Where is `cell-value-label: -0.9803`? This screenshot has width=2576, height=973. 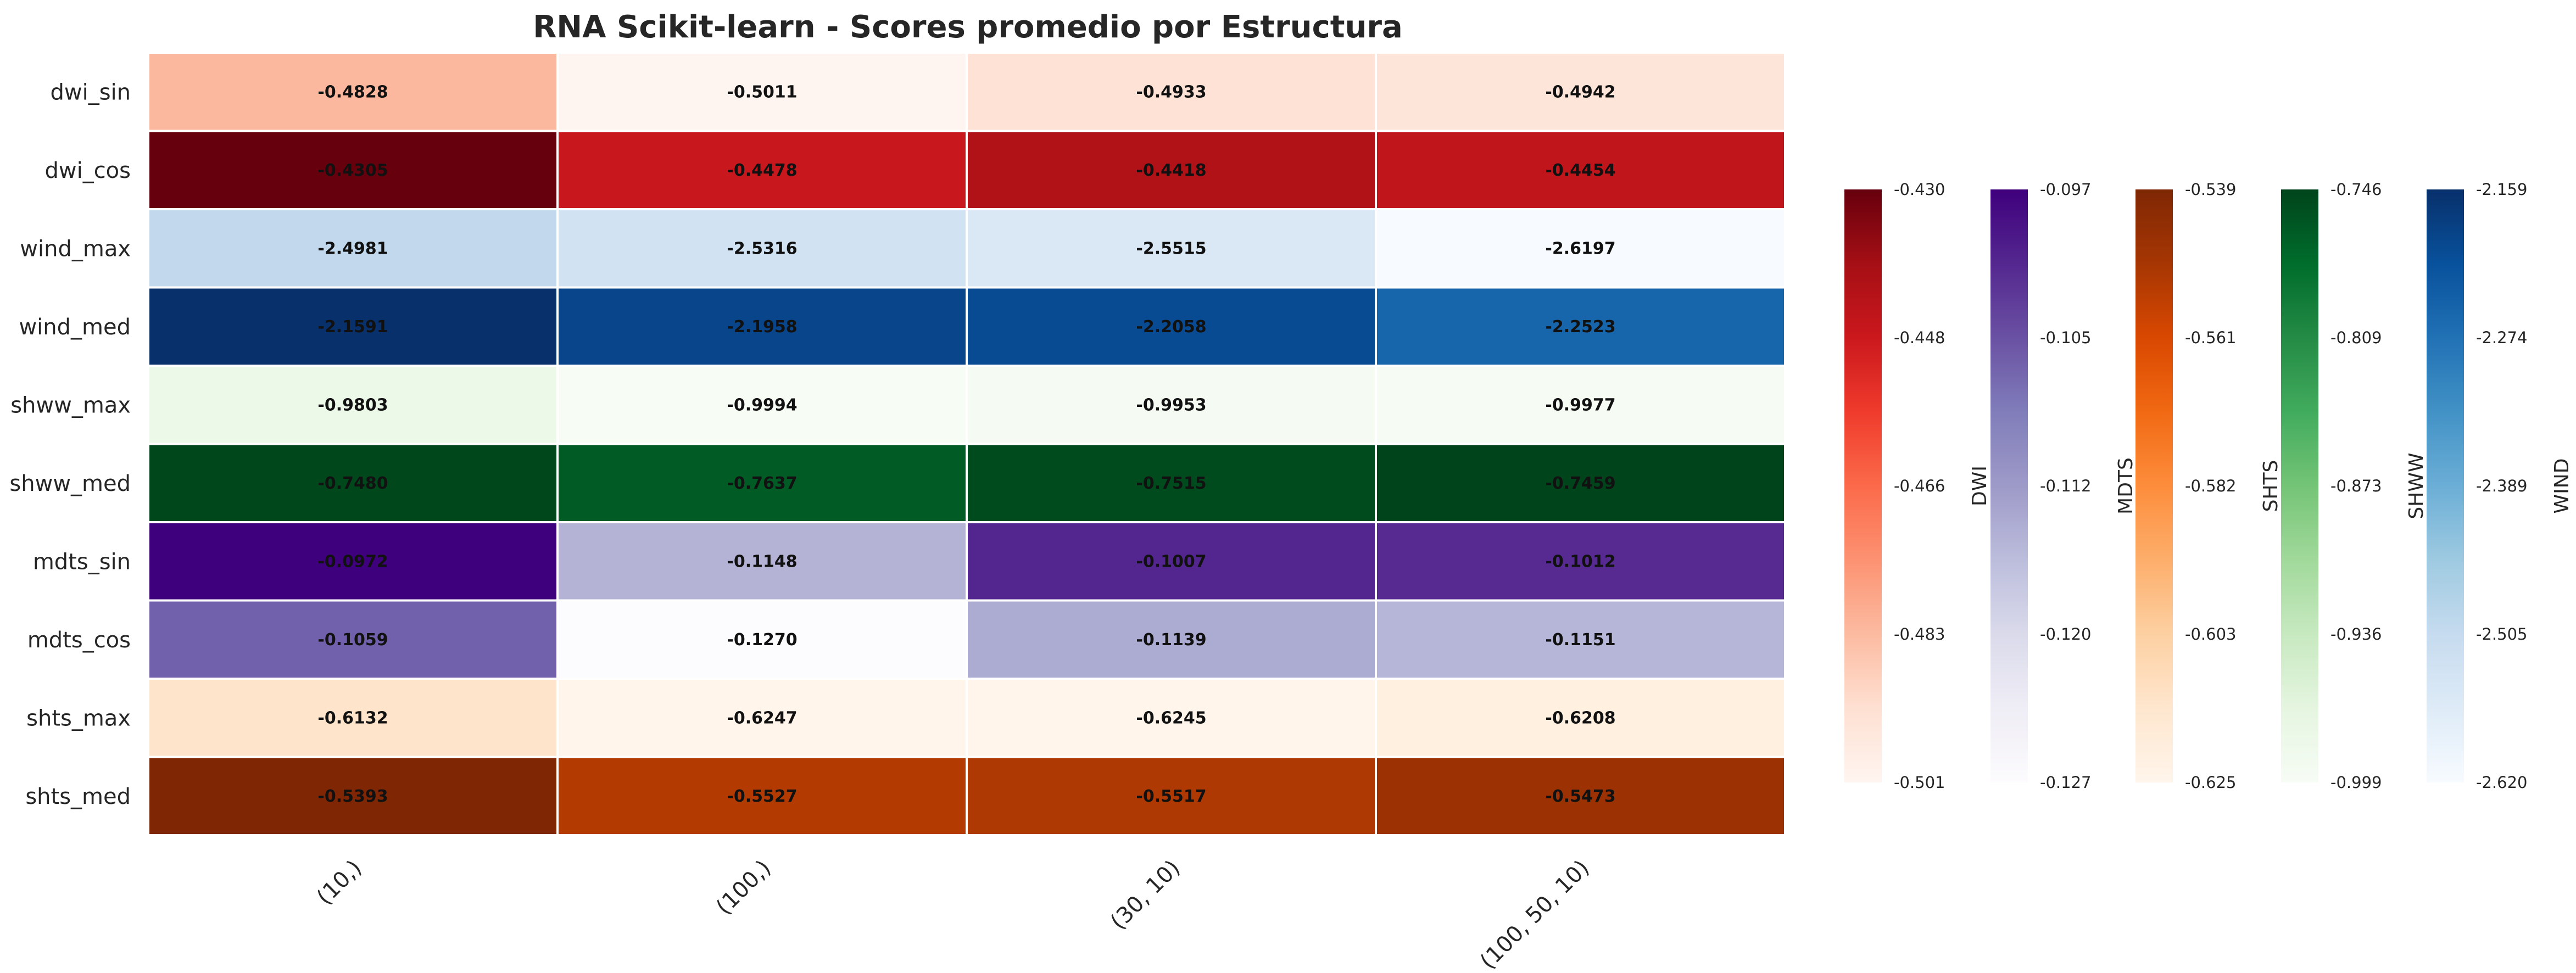
cell-value-label: -0.9803 is located at coordinates (353, 405).